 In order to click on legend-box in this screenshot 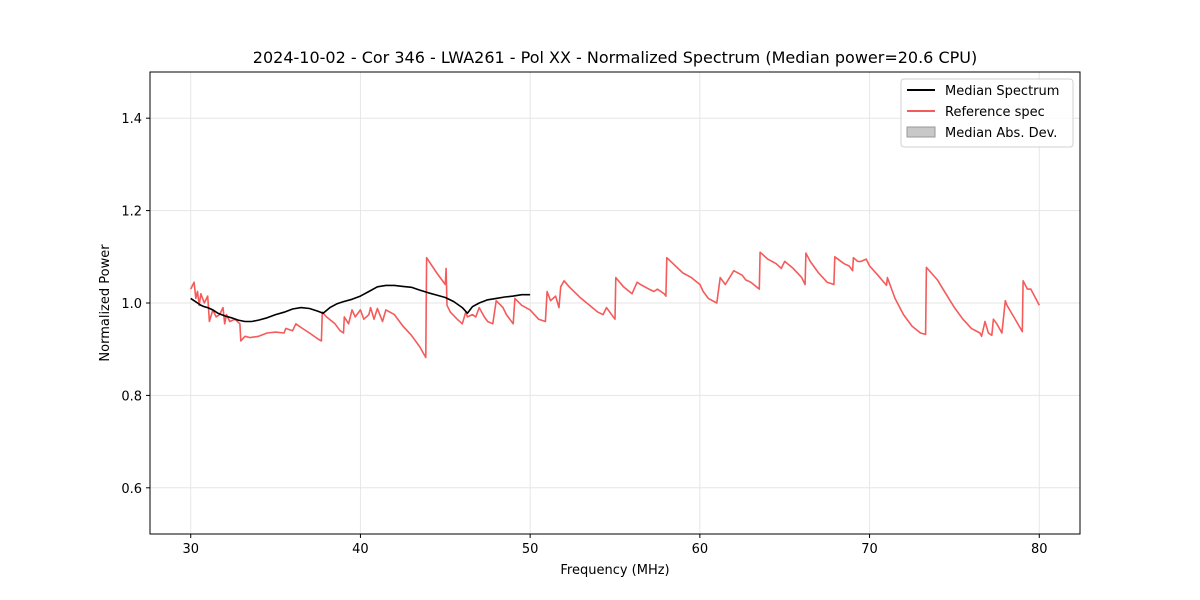, I will do `click(987, 113)`.